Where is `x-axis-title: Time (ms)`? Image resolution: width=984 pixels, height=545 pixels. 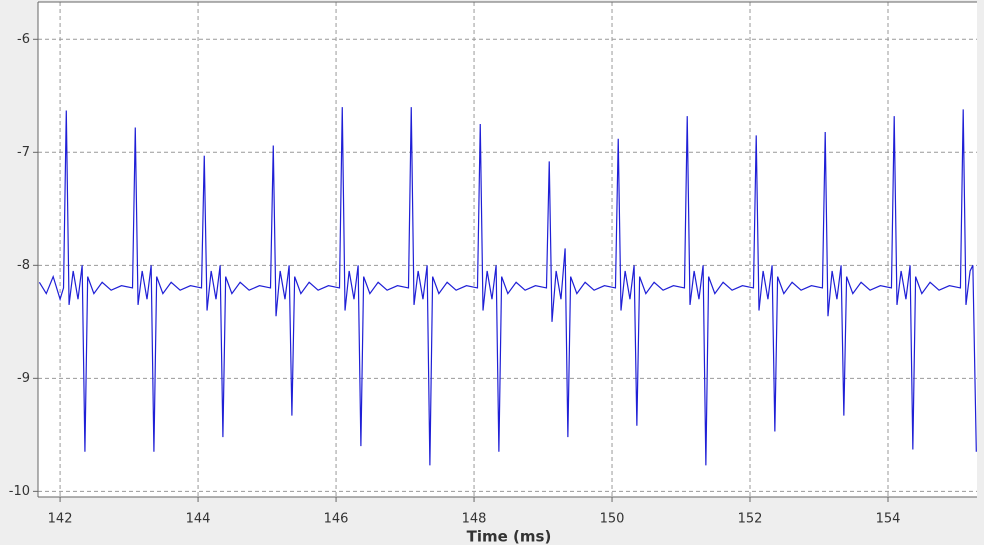
x-axis-title: Time (ms) is located at coordinates (509, 536).